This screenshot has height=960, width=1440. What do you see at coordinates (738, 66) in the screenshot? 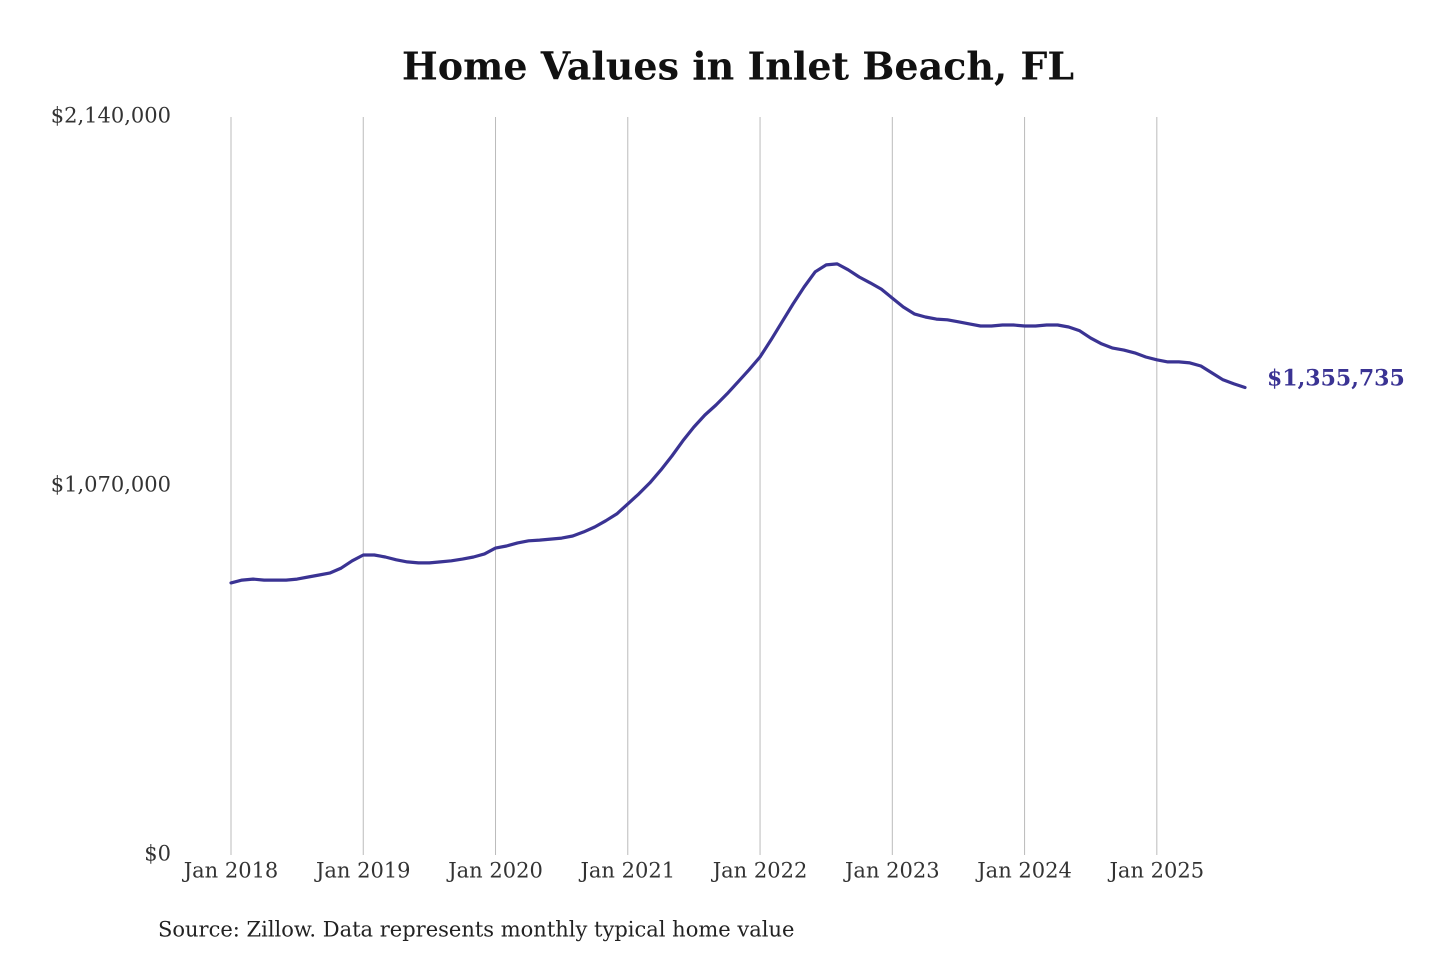
I see `chart-title: Home Values in Inlet Beach, FL` at bounding box center [738, 66].